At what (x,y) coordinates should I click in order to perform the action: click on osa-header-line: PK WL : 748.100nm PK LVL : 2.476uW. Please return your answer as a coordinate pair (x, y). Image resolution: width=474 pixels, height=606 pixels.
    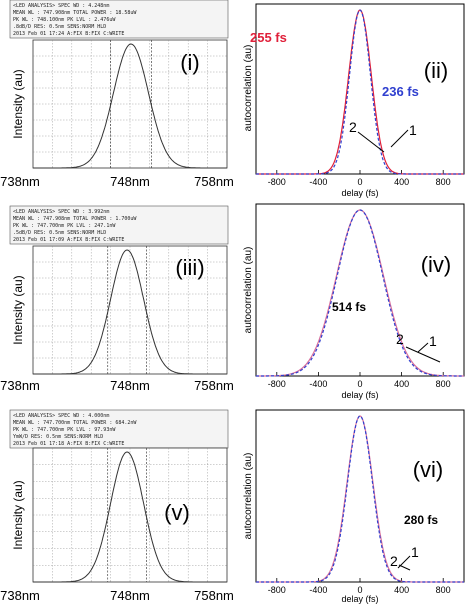
    Looking at the image, I should click on (64, 20).